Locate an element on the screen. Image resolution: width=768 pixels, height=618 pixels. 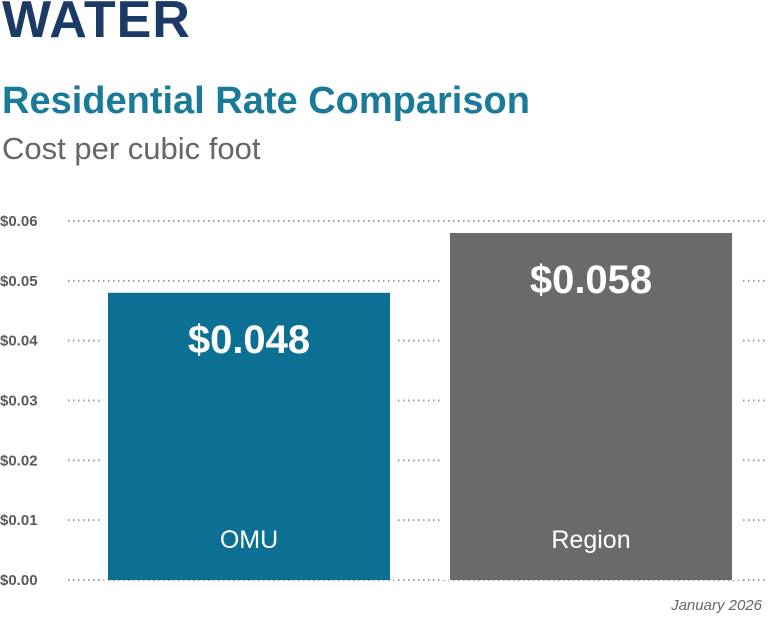
y-tick-label: $0.04 is located at coordinates (19, 341).